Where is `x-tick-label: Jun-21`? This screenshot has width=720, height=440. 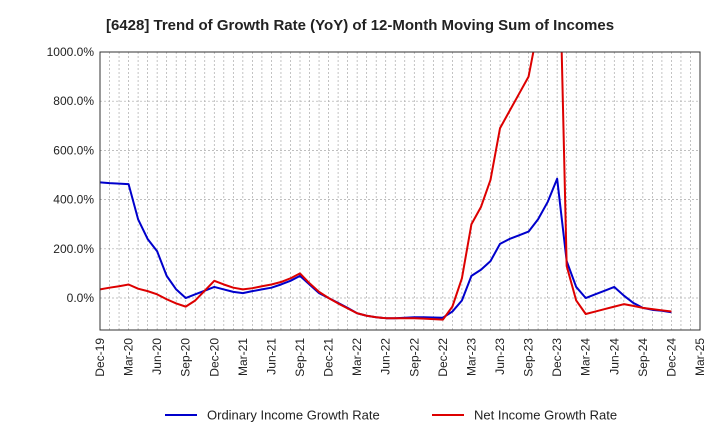
x-tick-label: Jun-21 is located at coordinates (271, 356).